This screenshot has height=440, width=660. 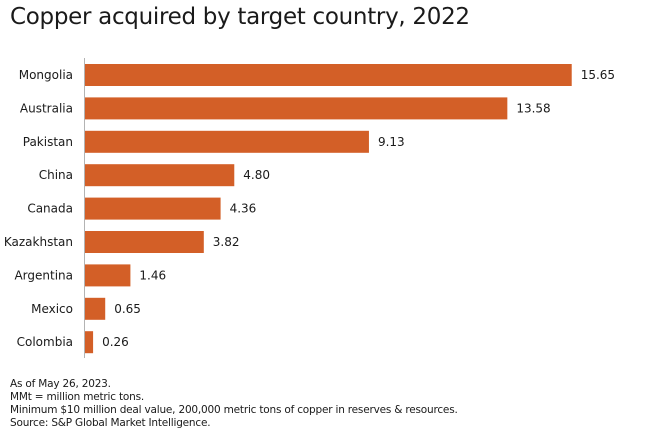 I want to click on value-label: 3.82, so click(x=226, y=242).